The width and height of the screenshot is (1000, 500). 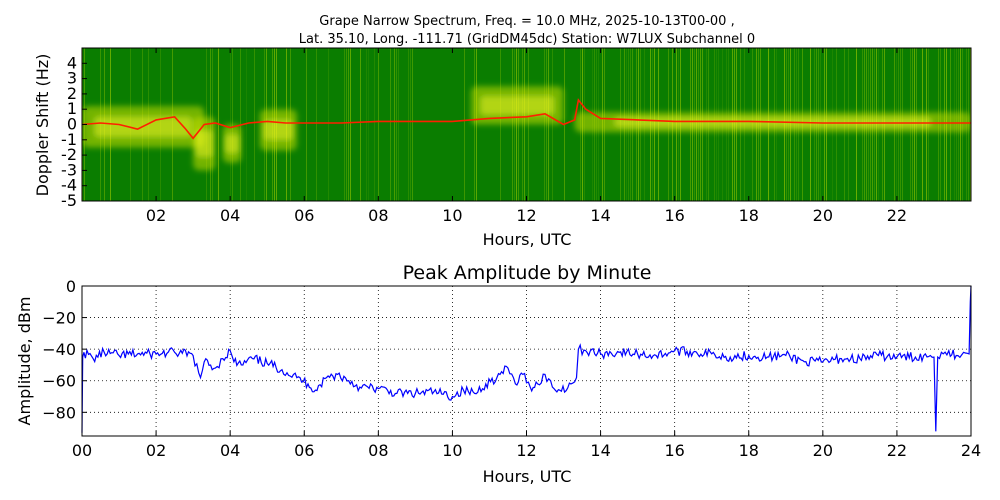 I want to click on amplitude-y-ticks: 0 −20 −40 −60 −80, so click(x=64, y=349).